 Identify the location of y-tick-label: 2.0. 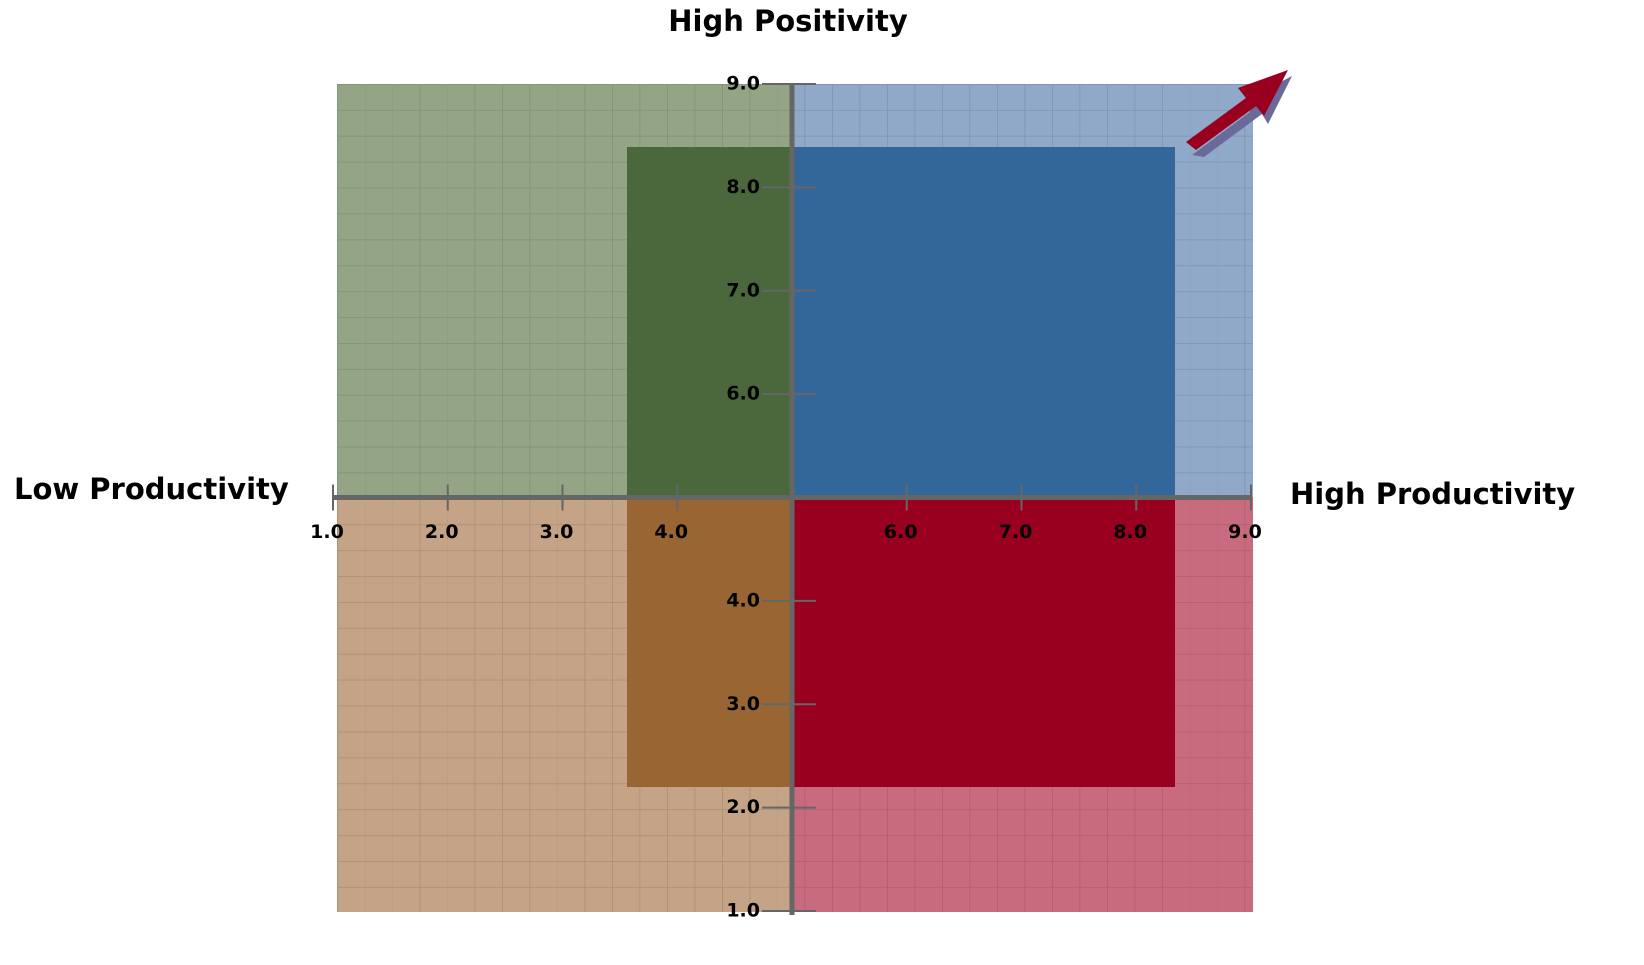
(743, 807).